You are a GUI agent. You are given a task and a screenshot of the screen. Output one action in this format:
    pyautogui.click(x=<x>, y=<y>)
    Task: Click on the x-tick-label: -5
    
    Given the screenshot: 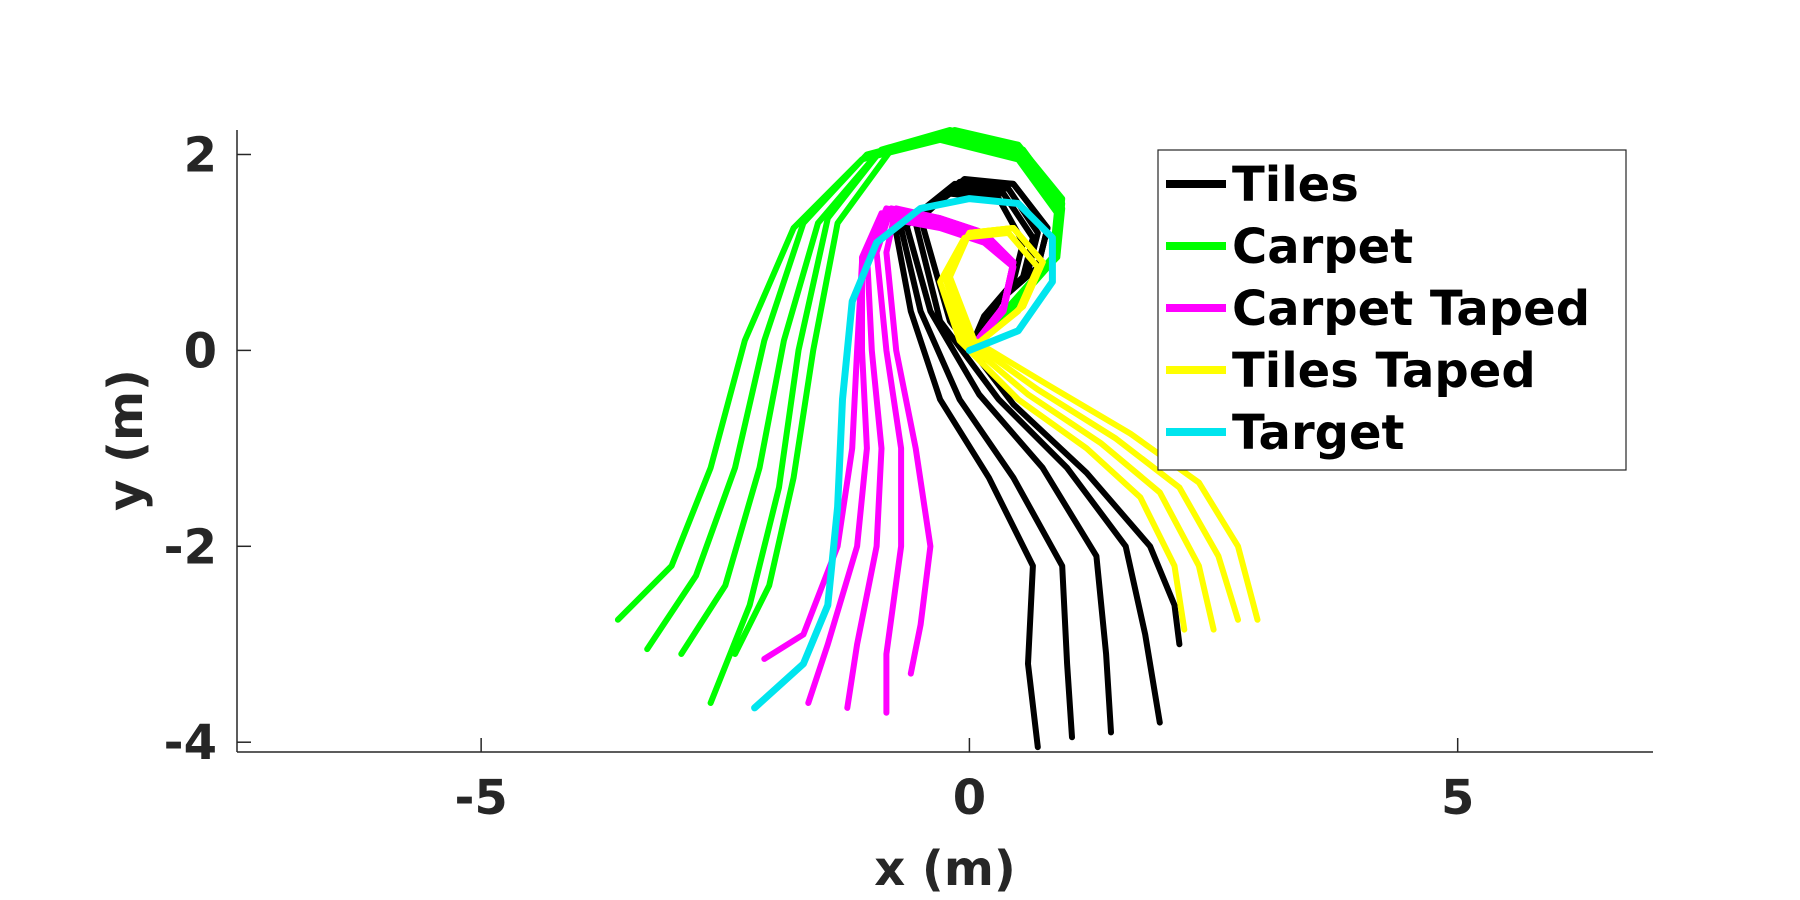 What is the action you would take?
    pyautogui.click(x=480, y=798)
    